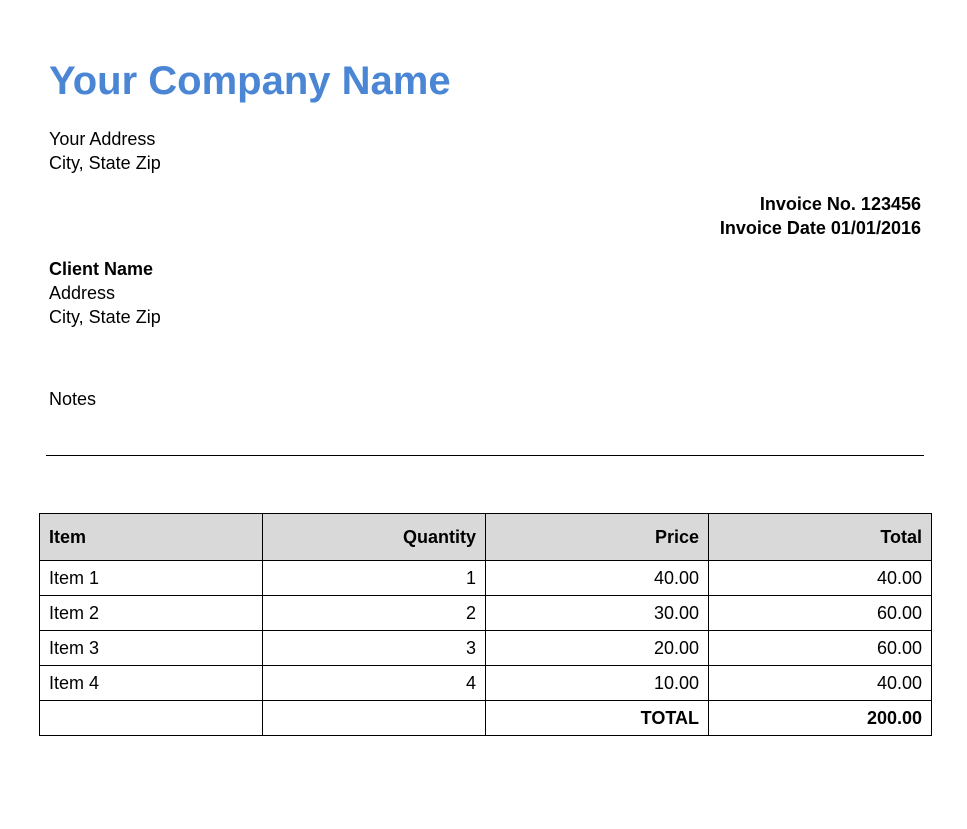  What do you see at coordinates (151, 578) in the screenshot?
I see `item-cell: Item 1` at bounding box center [151, 578].